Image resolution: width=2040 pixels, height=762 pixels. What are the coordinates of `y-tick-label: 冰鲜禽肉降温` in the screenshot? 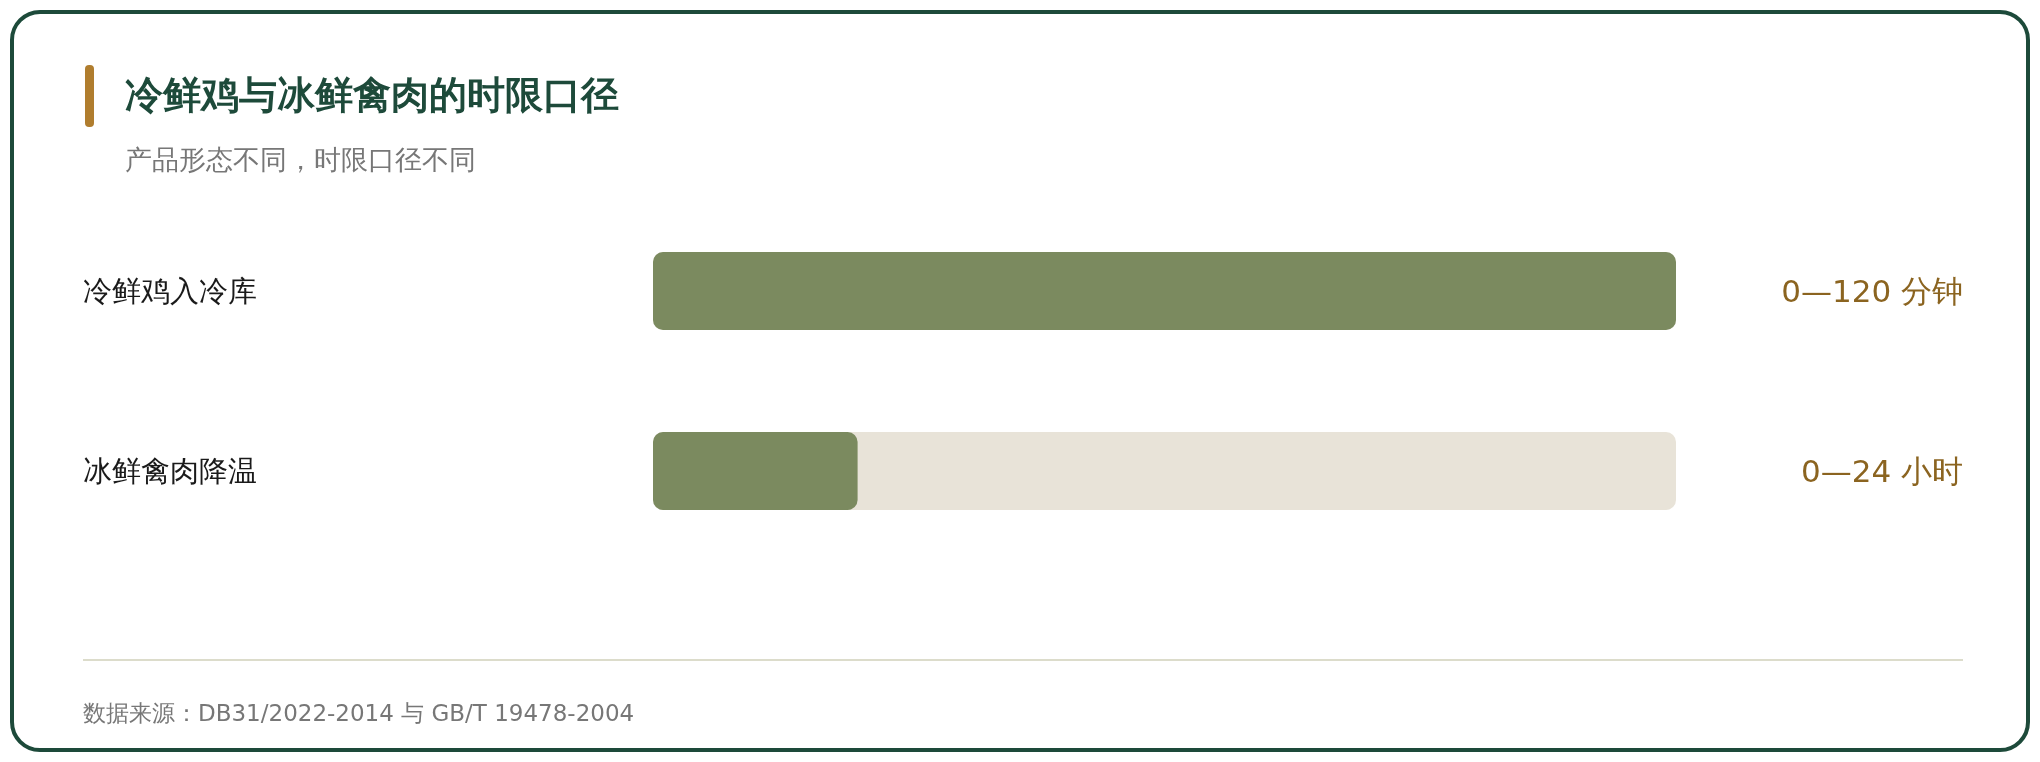 It's located at (170, 471).